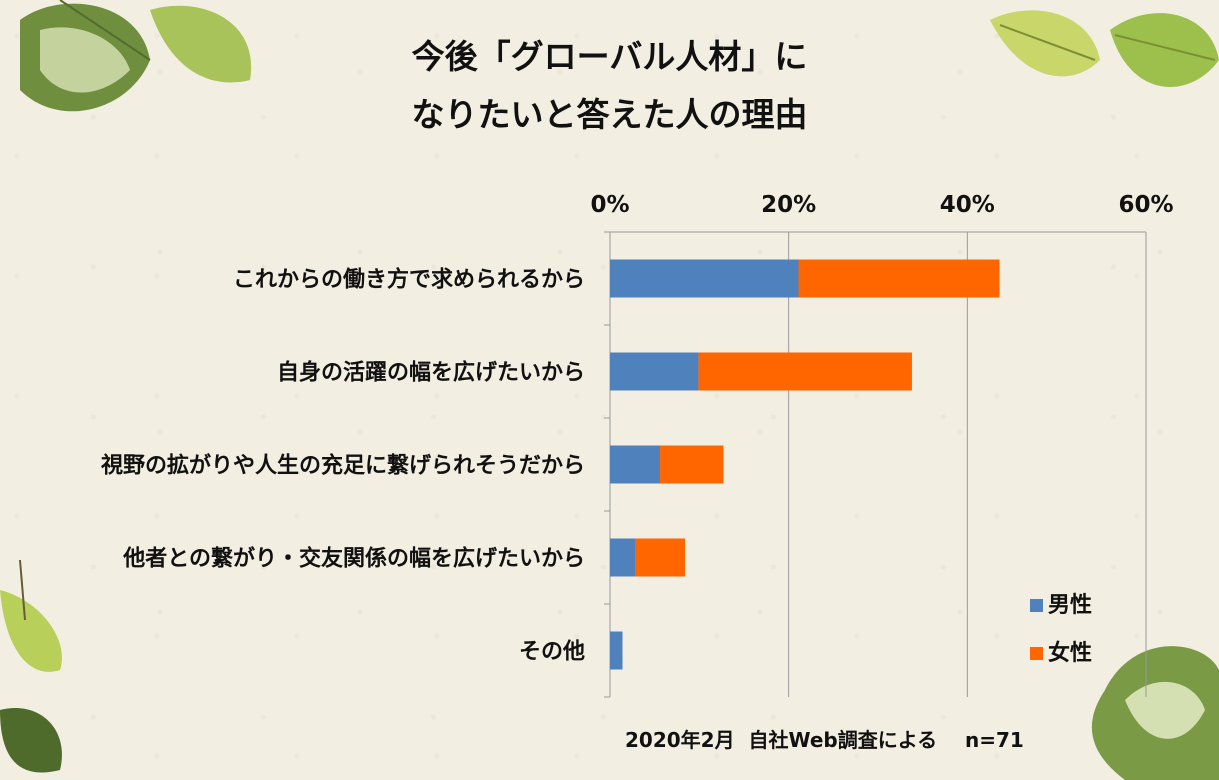  What do you see at coordinates (409, 280) in the screenshot?
I see `category-label: これからの働き方で求められるから` at bounding box center [409, 280].